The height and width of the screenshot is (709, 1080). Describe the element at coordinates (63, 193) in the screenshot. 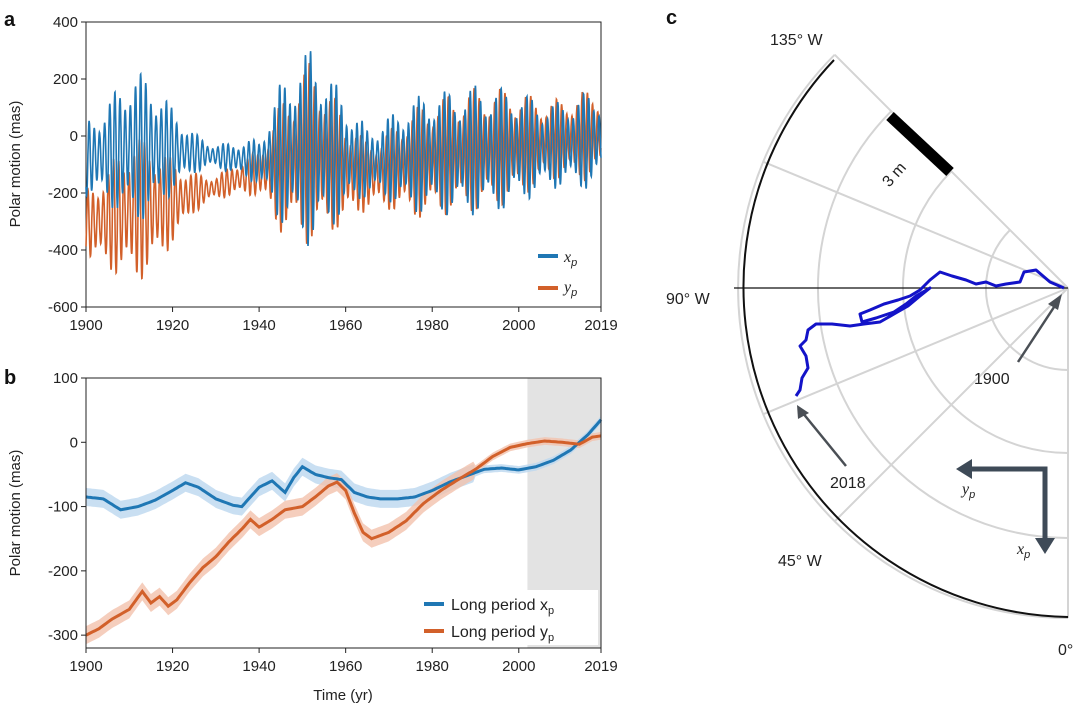

I see `panel-a-y-tick-label: -200` at that location.